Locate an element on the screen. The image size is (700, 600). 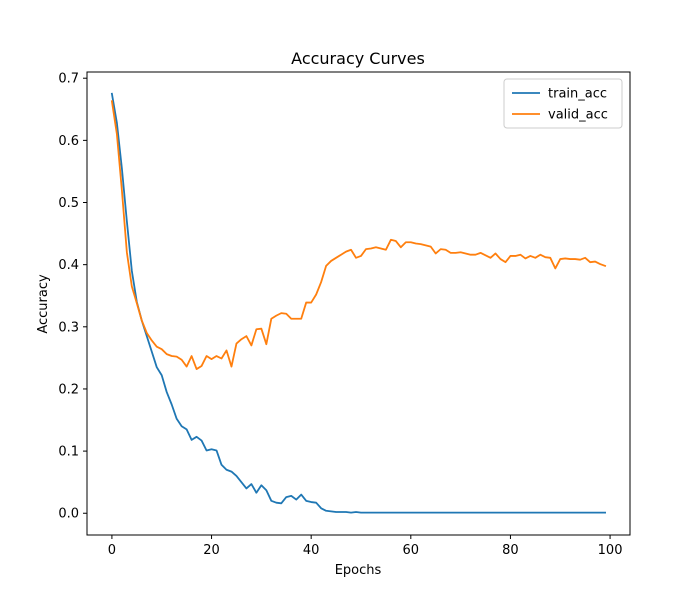
y-tick-label: 0.0 is located at coordinates (68, 514).